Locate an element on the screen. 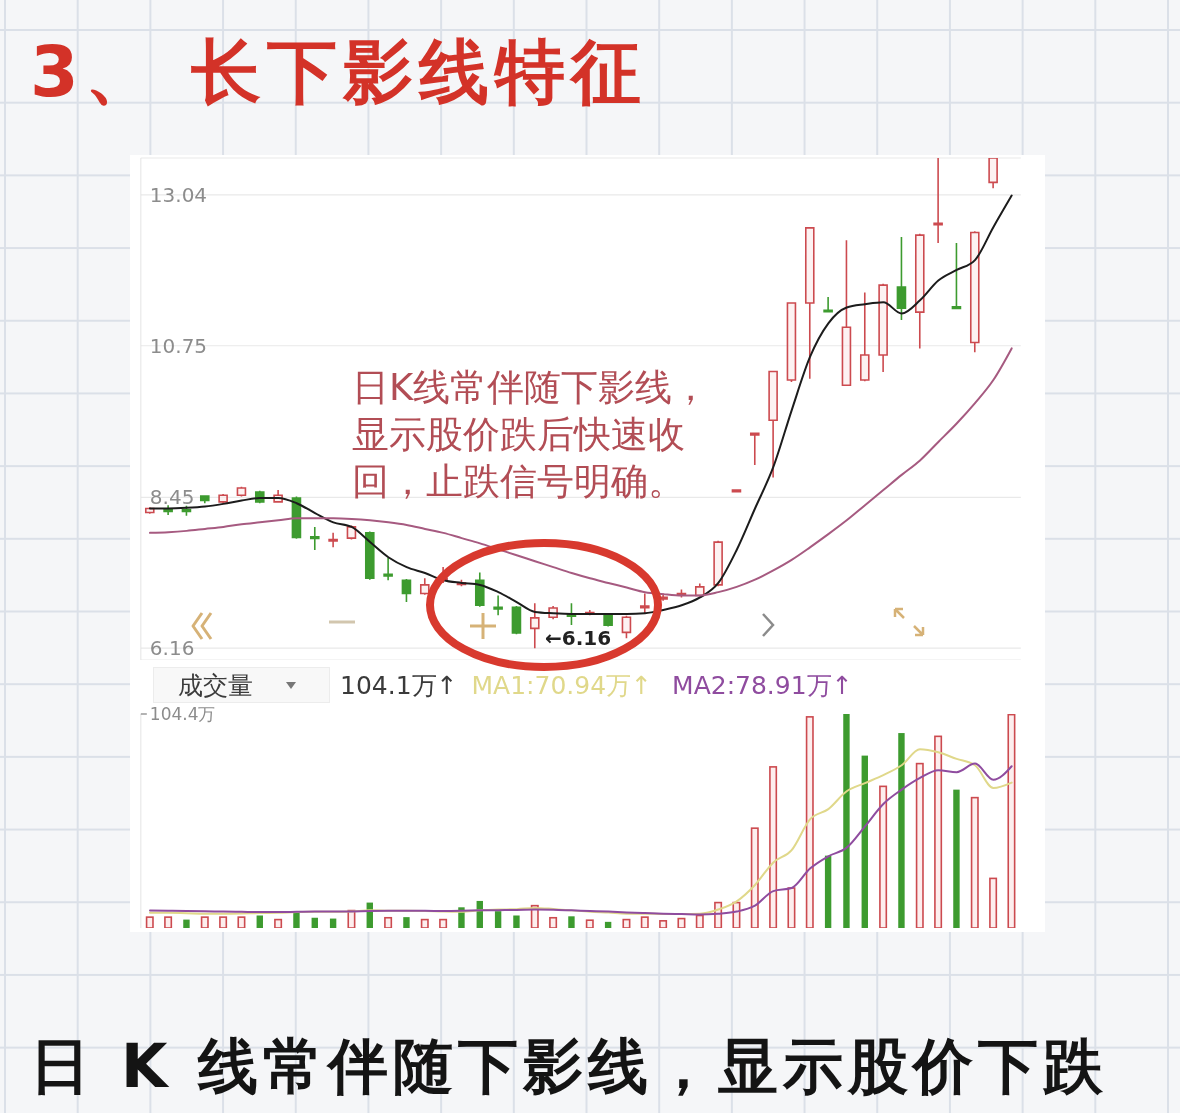 The image size is (1180, 1113). y-tick-label: 10.75 is located at coordinates (178, 345).